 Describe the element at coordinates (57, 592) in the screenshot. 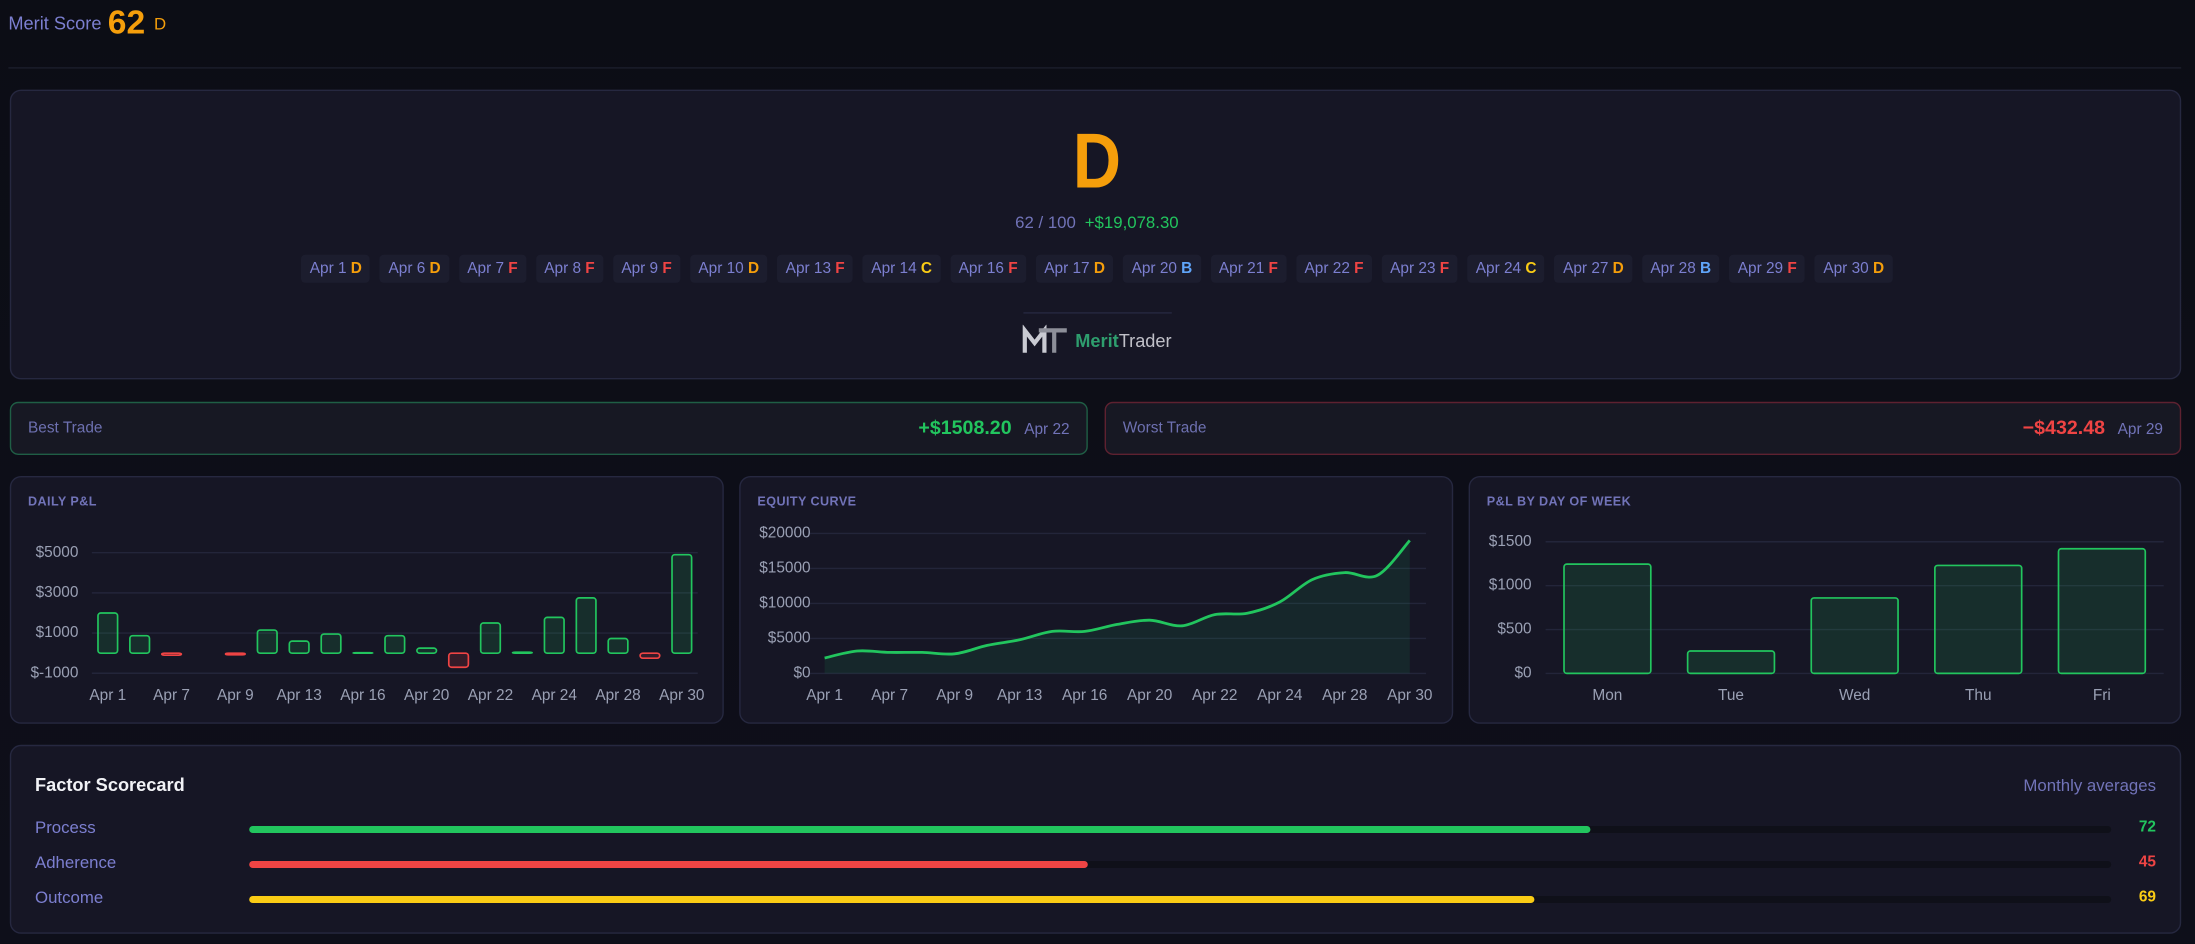

I see `y-tick-label: $3000` at that location.